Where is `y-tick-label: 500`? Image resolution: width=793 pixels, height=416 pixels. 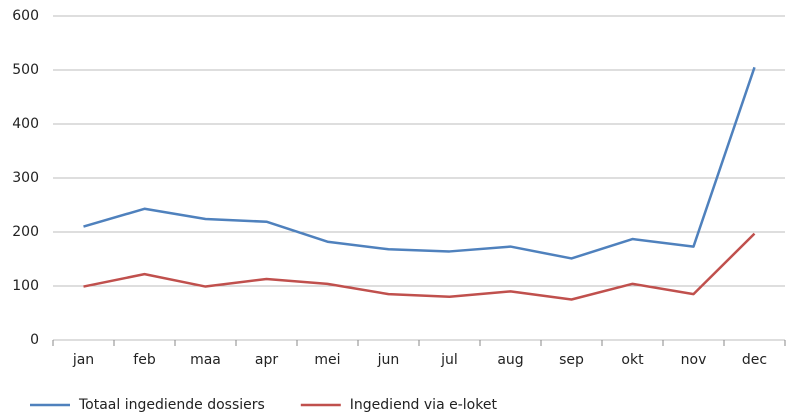 y-tick-label: 500 is located at coordinates (25, 70).